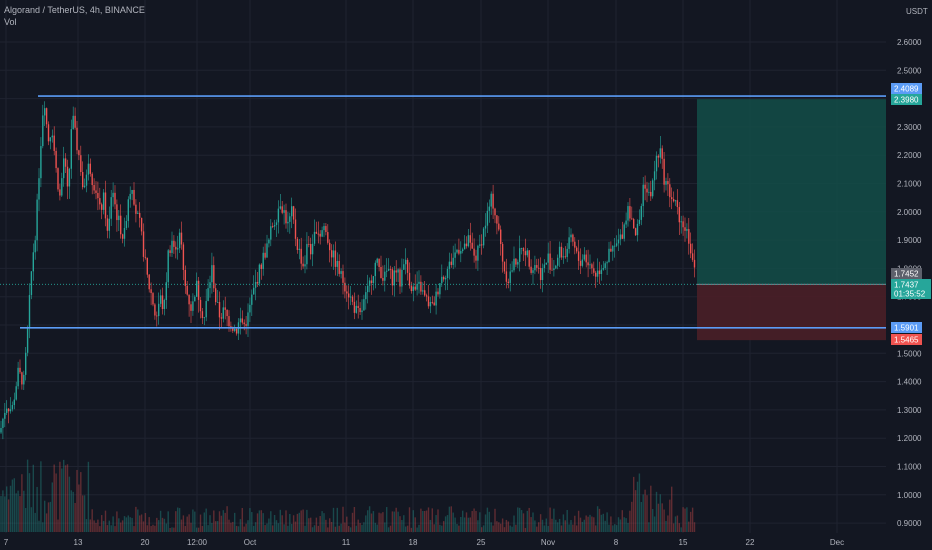 This screenshot has height=550, width=932. Describe the element at coordinates (74, 10) in the screenshot. I see `symbol-title: Algorand / TetherUS, 4h, BINANCE` at that location.